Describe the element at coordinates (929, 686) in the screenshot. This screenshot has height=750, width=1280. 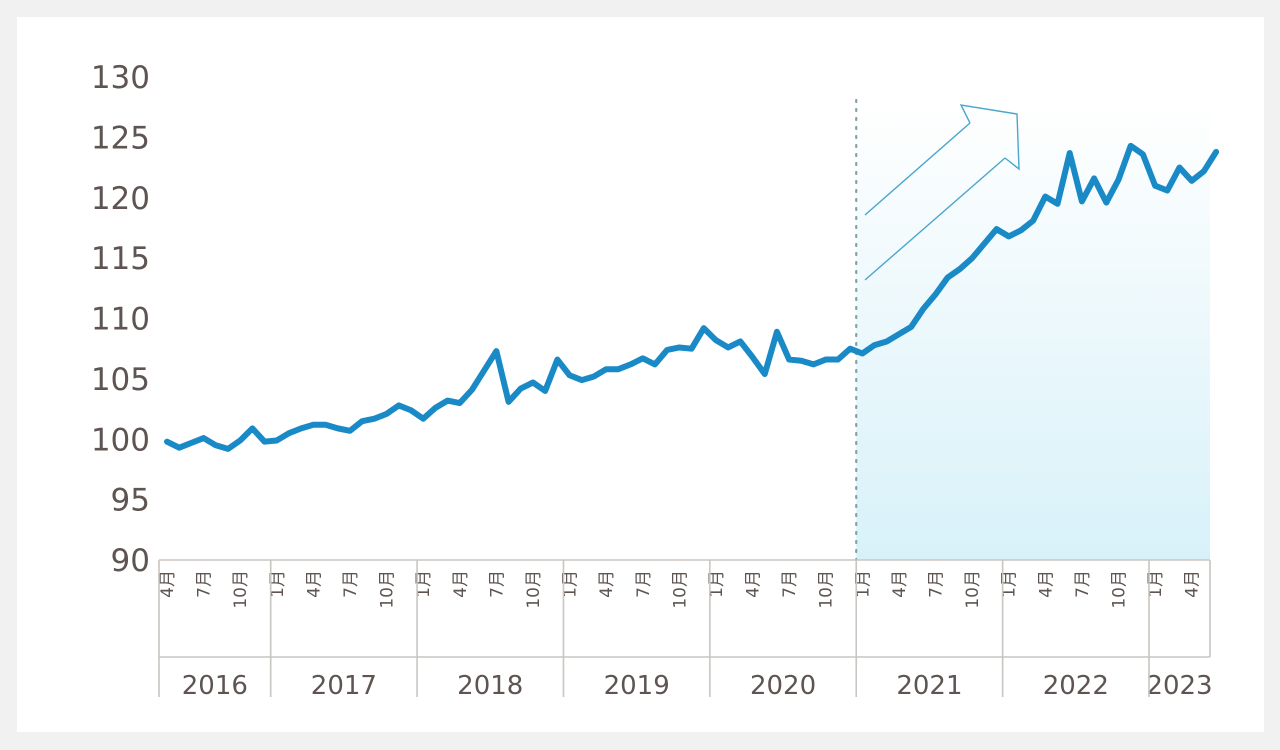
I see `x-year-label: 2021` at that location.